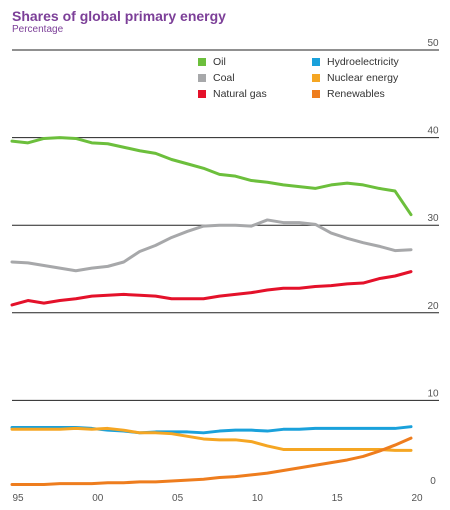 The width and height of the screenshot is (450, 510). What do you see at coordinates (316, 62) in the screenshot?
I see `legend-swatch-hydroelectricity` at bounding box center [316, 62].